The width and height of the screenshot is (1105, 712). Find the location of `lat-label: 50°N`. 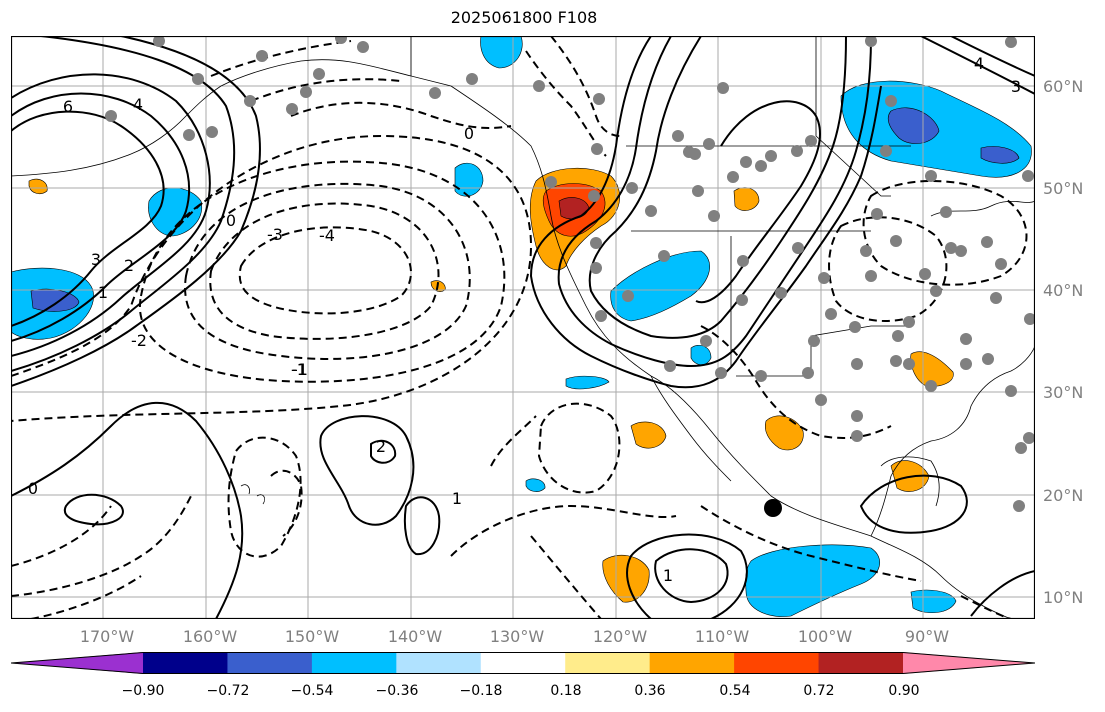

lat-label: 50°N is located at coordinates (1063, 188).